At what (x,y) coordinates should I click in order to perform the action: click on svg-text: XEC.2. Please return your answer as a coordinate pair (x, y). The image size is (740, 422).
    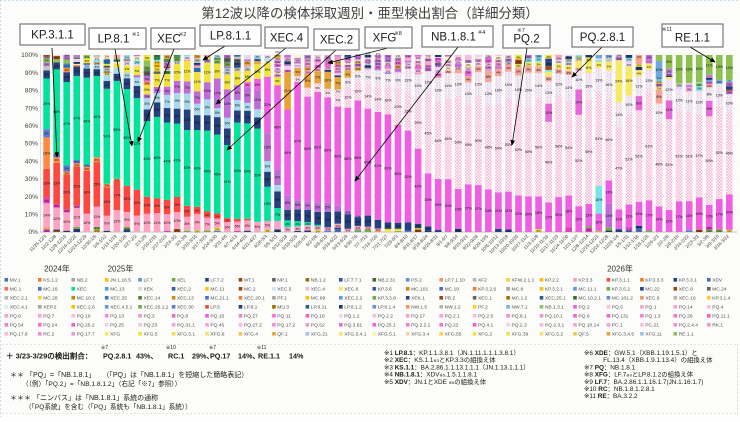
    Looking at the image, I should click on (336, 41).